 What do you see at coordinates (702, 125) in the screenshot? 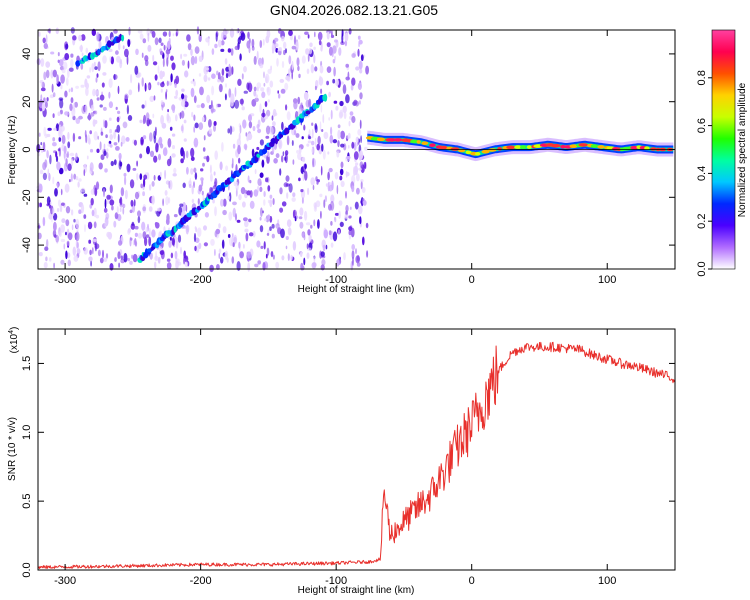
I see `colorbar-tick-label: 0.6` at bounding box center [702, 125].